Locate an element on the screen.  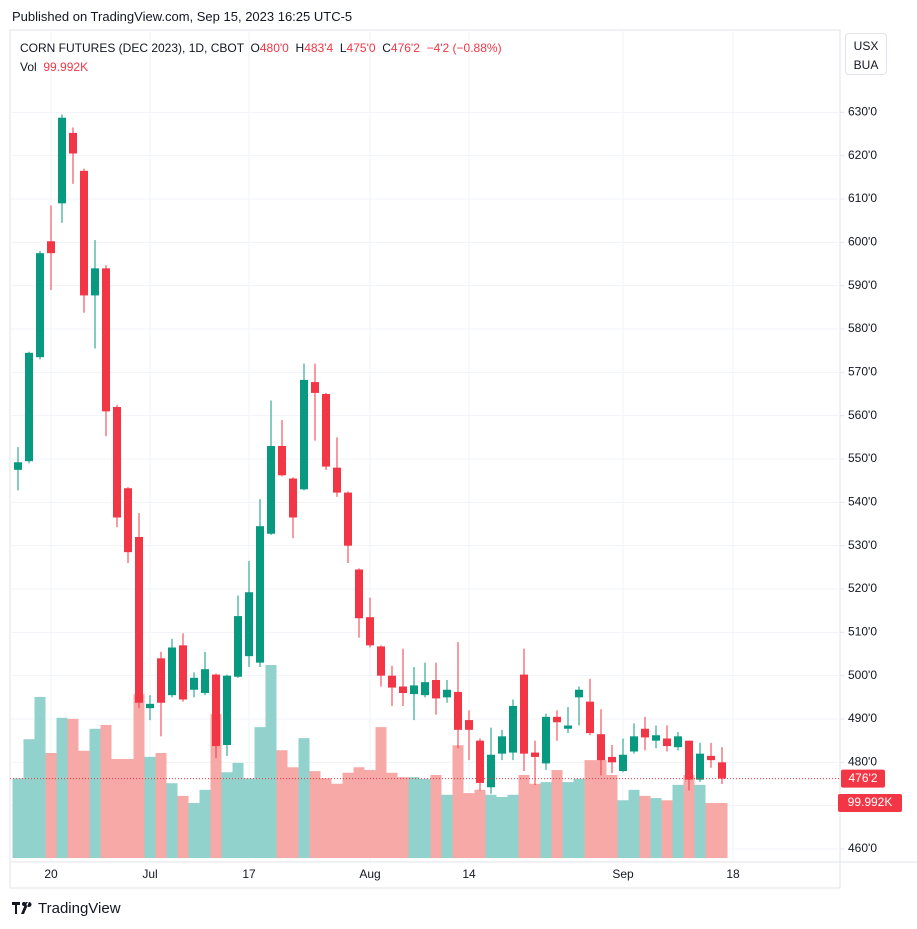
y-tick-label: 570'0 is located at coordinates (862, 372).